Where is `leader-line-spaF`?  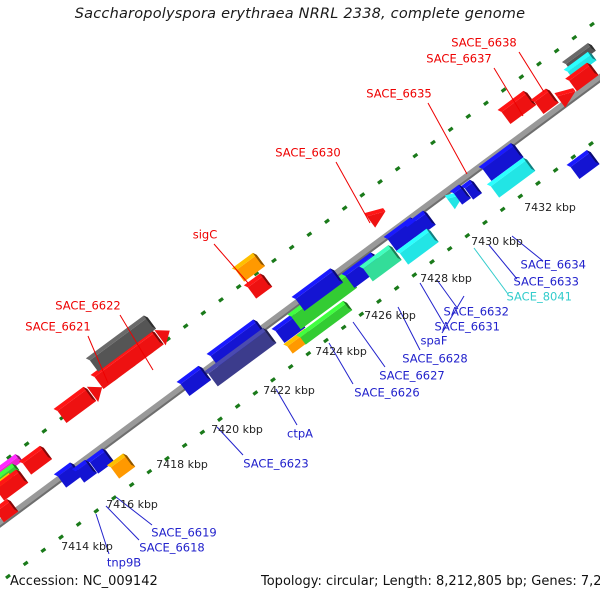 leader-line-spaF is located at coordinates (453, 314).